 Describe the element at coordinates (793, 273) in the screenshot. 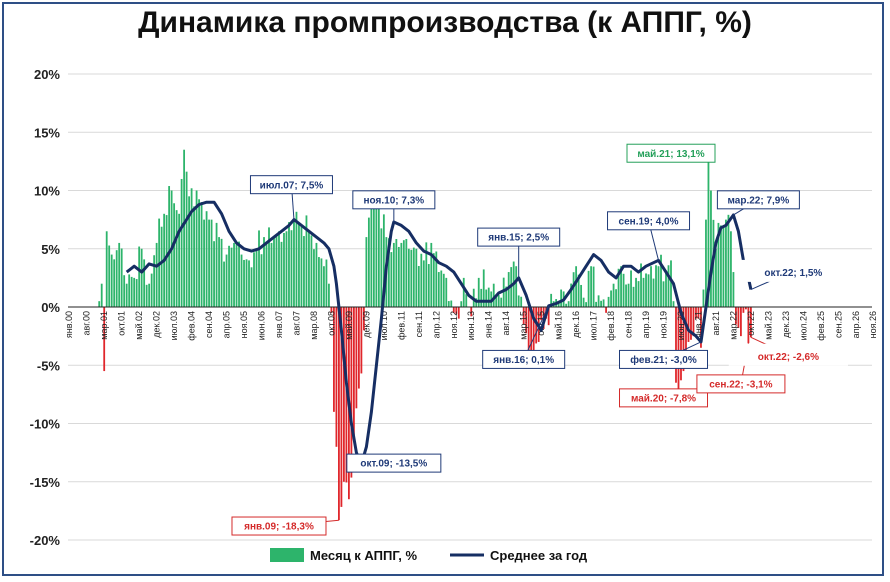

I see `annotation-label: окт.22; 1,5%` at that location.